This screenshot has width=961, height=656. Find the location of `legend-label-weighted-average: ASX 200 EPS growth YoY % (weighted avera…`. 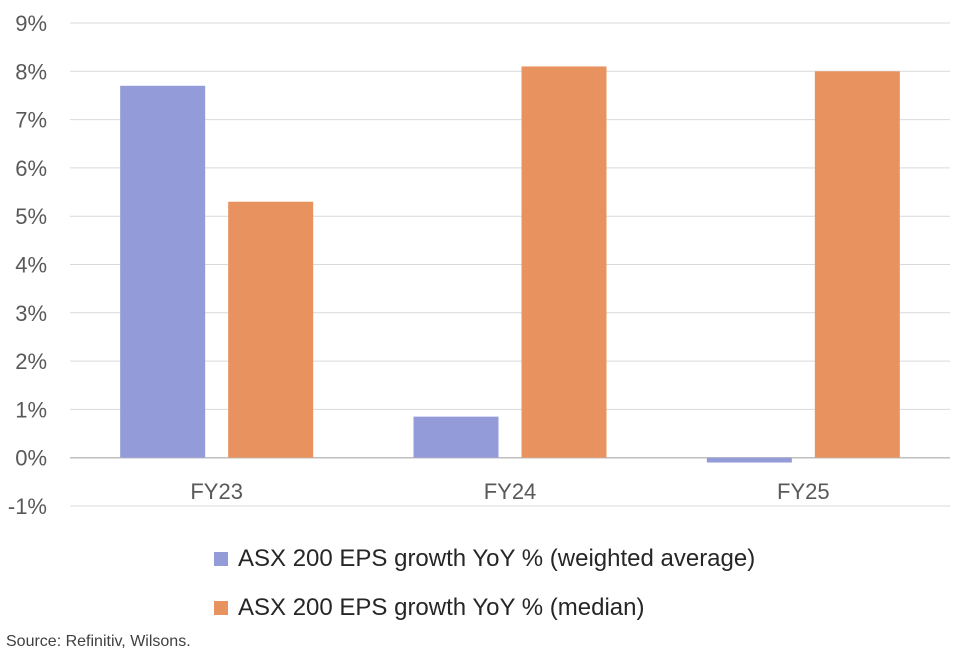

legend-label-weighted-average: ASX 200 EPS growth YoY % (weighted avera… is located at coordinates (497, 558).